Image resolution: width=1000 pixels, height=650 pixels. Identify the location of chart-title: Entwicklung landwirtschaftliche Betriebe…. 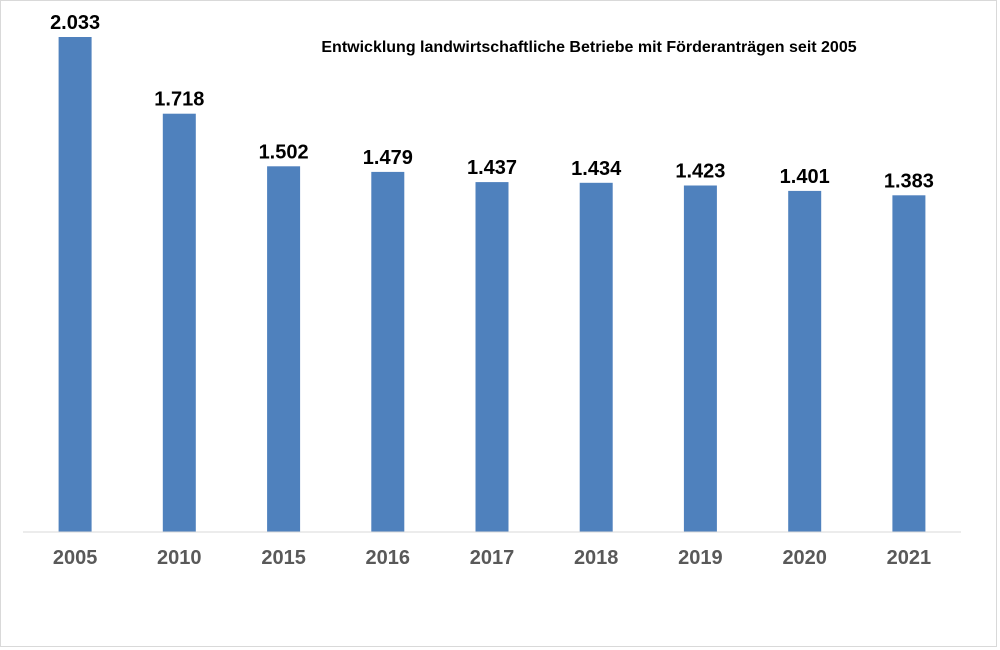
(588, 47).